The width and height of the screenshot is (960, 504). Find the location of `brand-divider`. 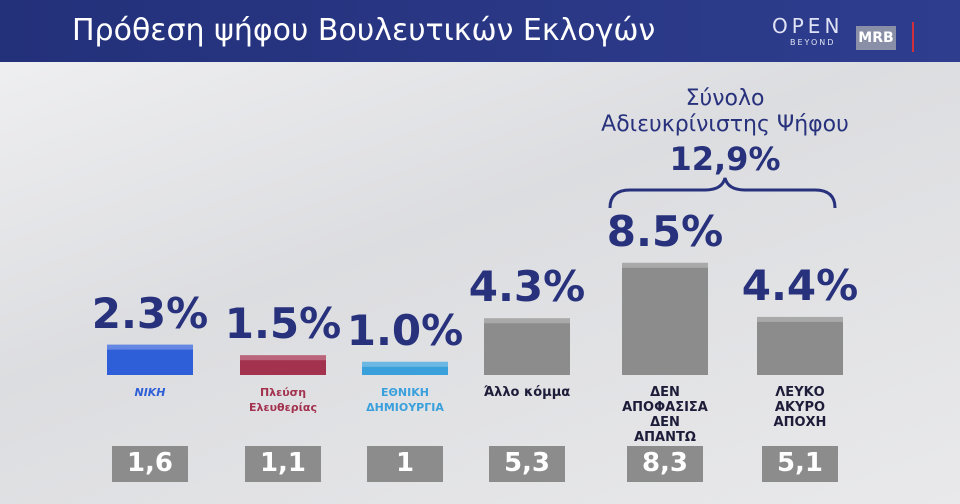

brand-divider is located at coordinates (913, 37).